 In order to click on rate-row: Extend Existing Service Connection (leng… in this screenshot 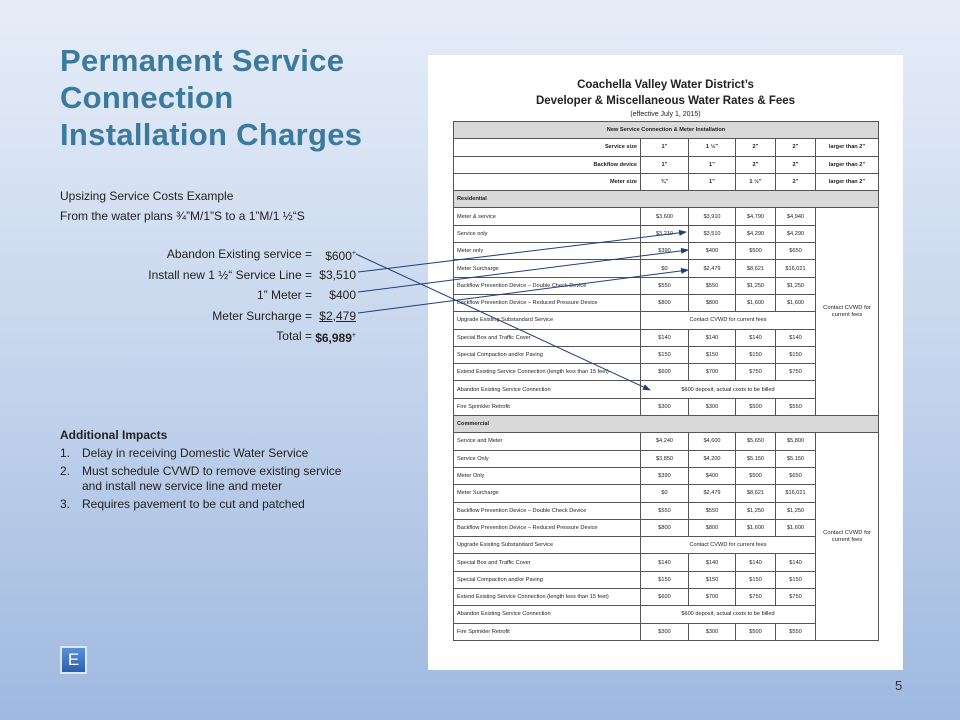, I will do `click(666, 597)`.